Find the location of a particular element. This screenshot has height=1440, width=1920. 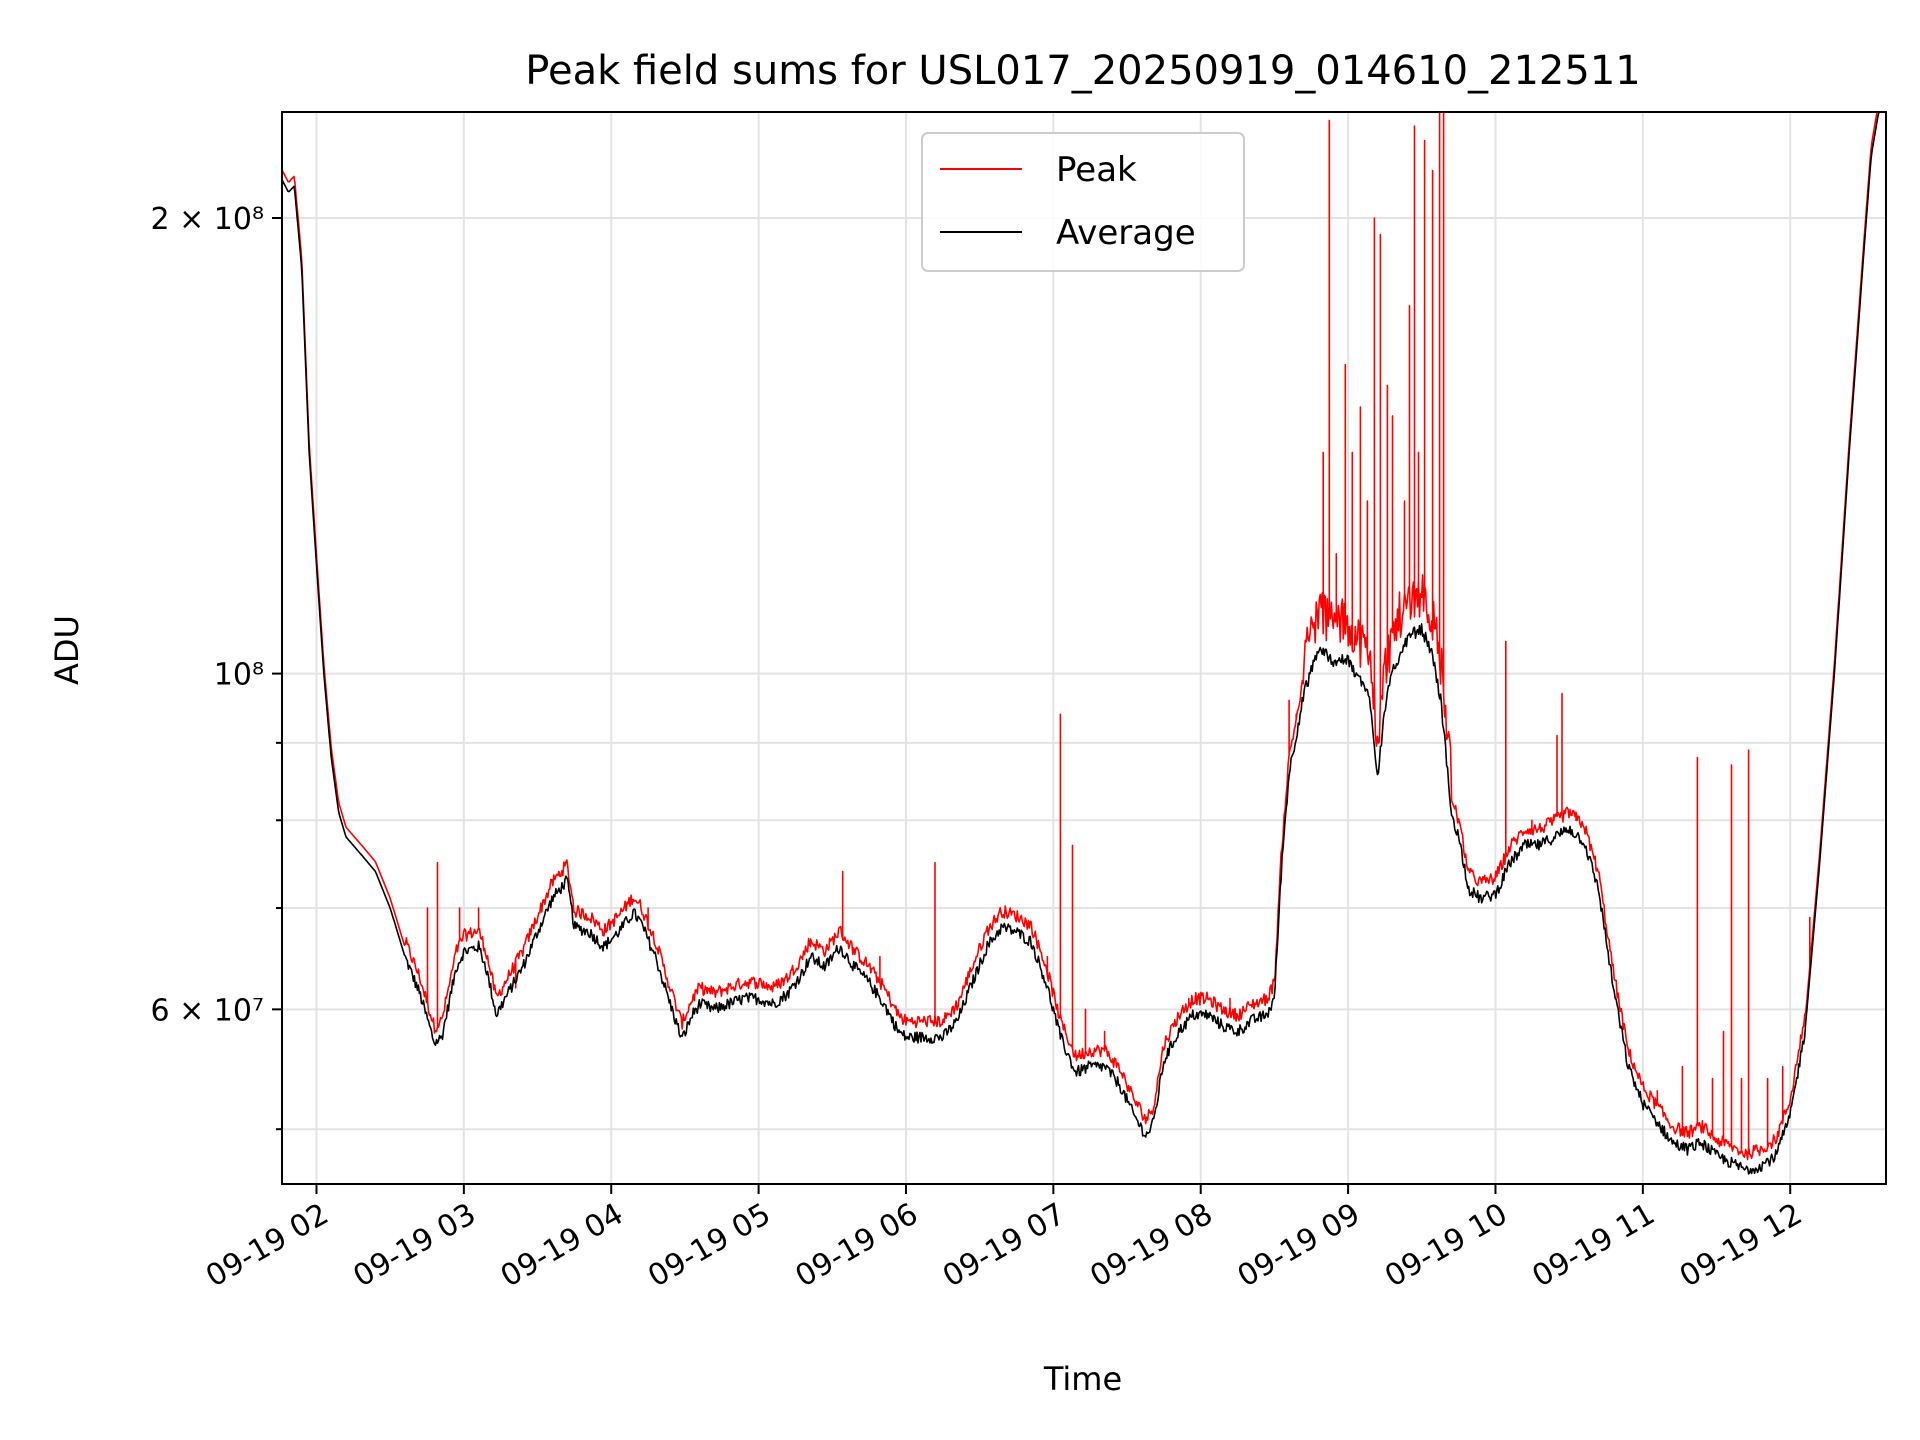

y-tick-label: 2 × 10⁸ is located at coordinates (208, 219).